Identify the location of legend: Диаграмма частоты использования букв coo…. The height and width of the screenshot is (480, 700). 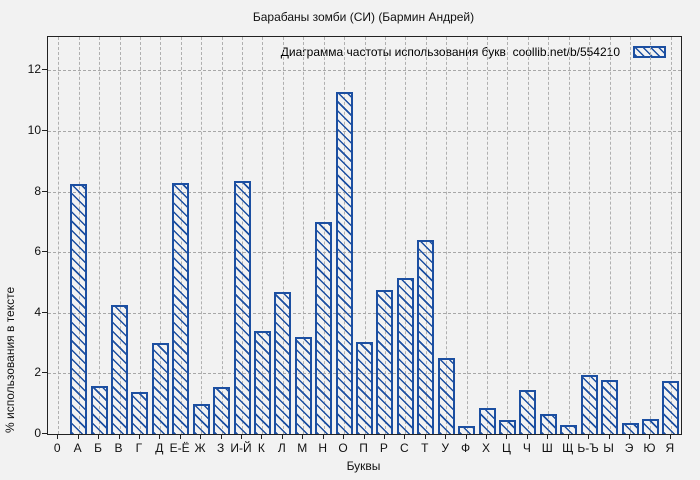
(473, 52).